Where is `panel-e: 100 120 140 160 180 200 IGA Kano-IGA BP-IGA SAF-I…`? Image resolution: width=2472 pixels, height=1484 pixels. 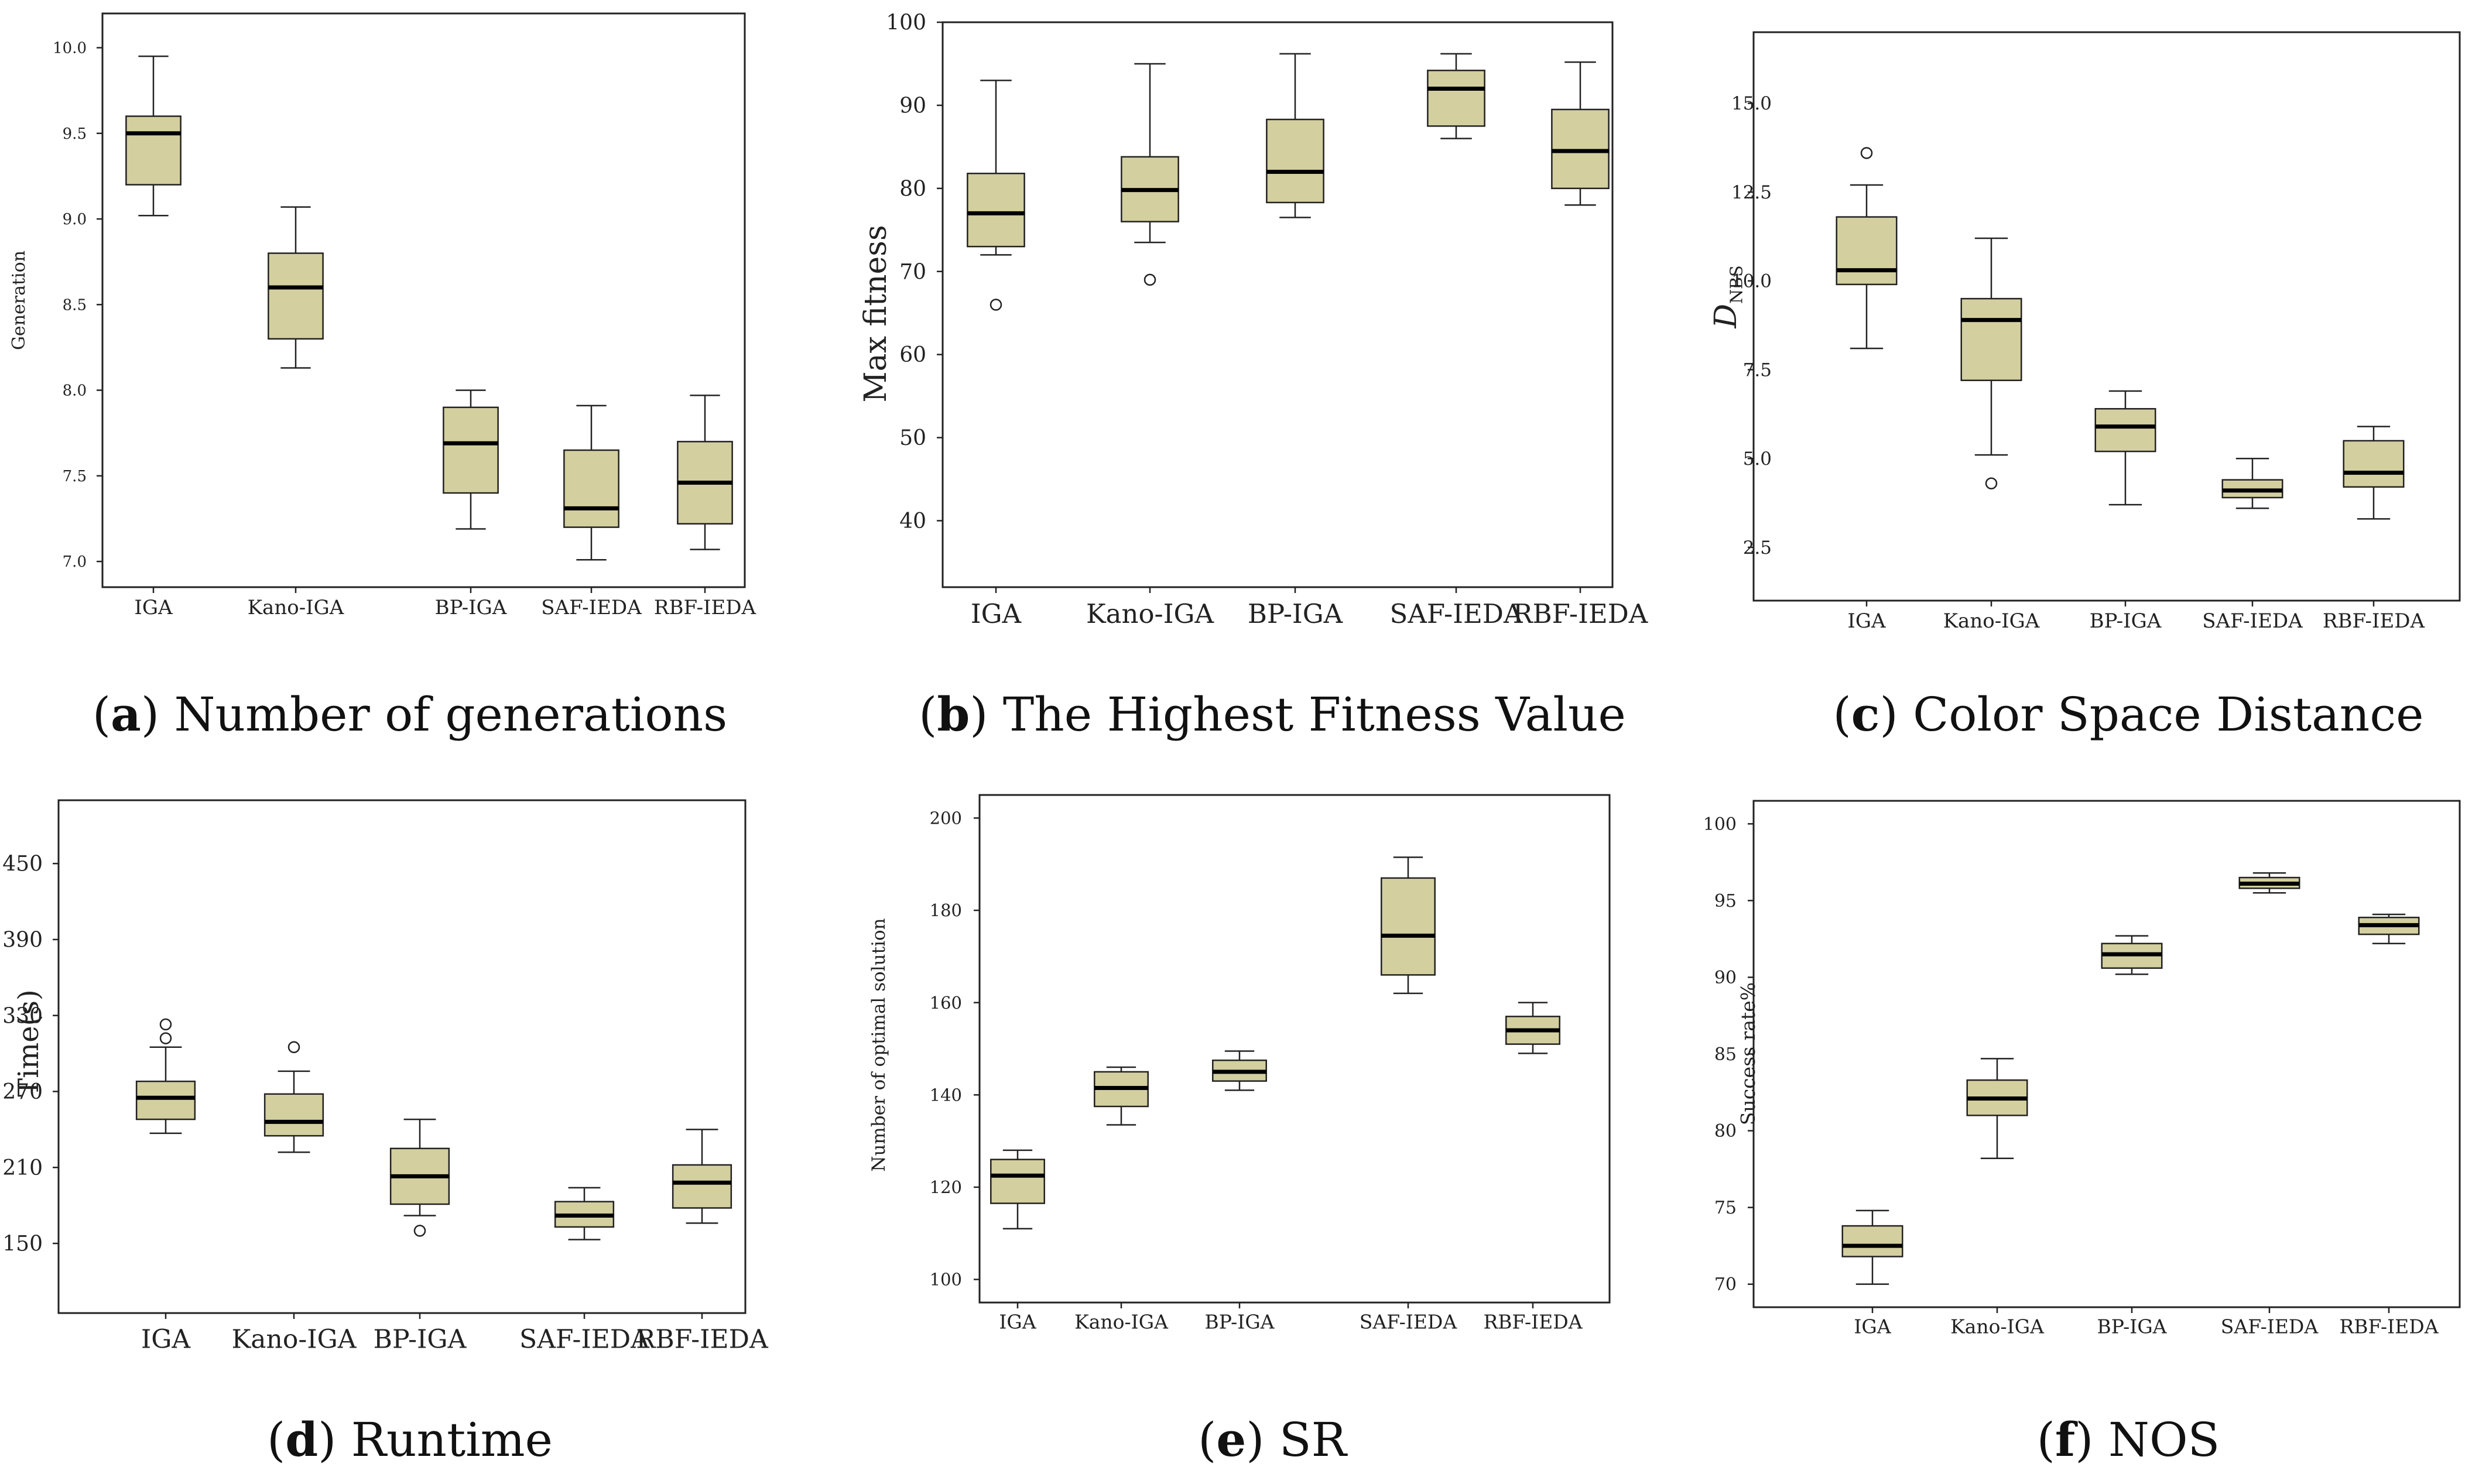 panel-e: 100 120 140 160 180 200 IGA Kano-IGA BP-IGA SAF-I… is located at coordinates (1239, 1130).